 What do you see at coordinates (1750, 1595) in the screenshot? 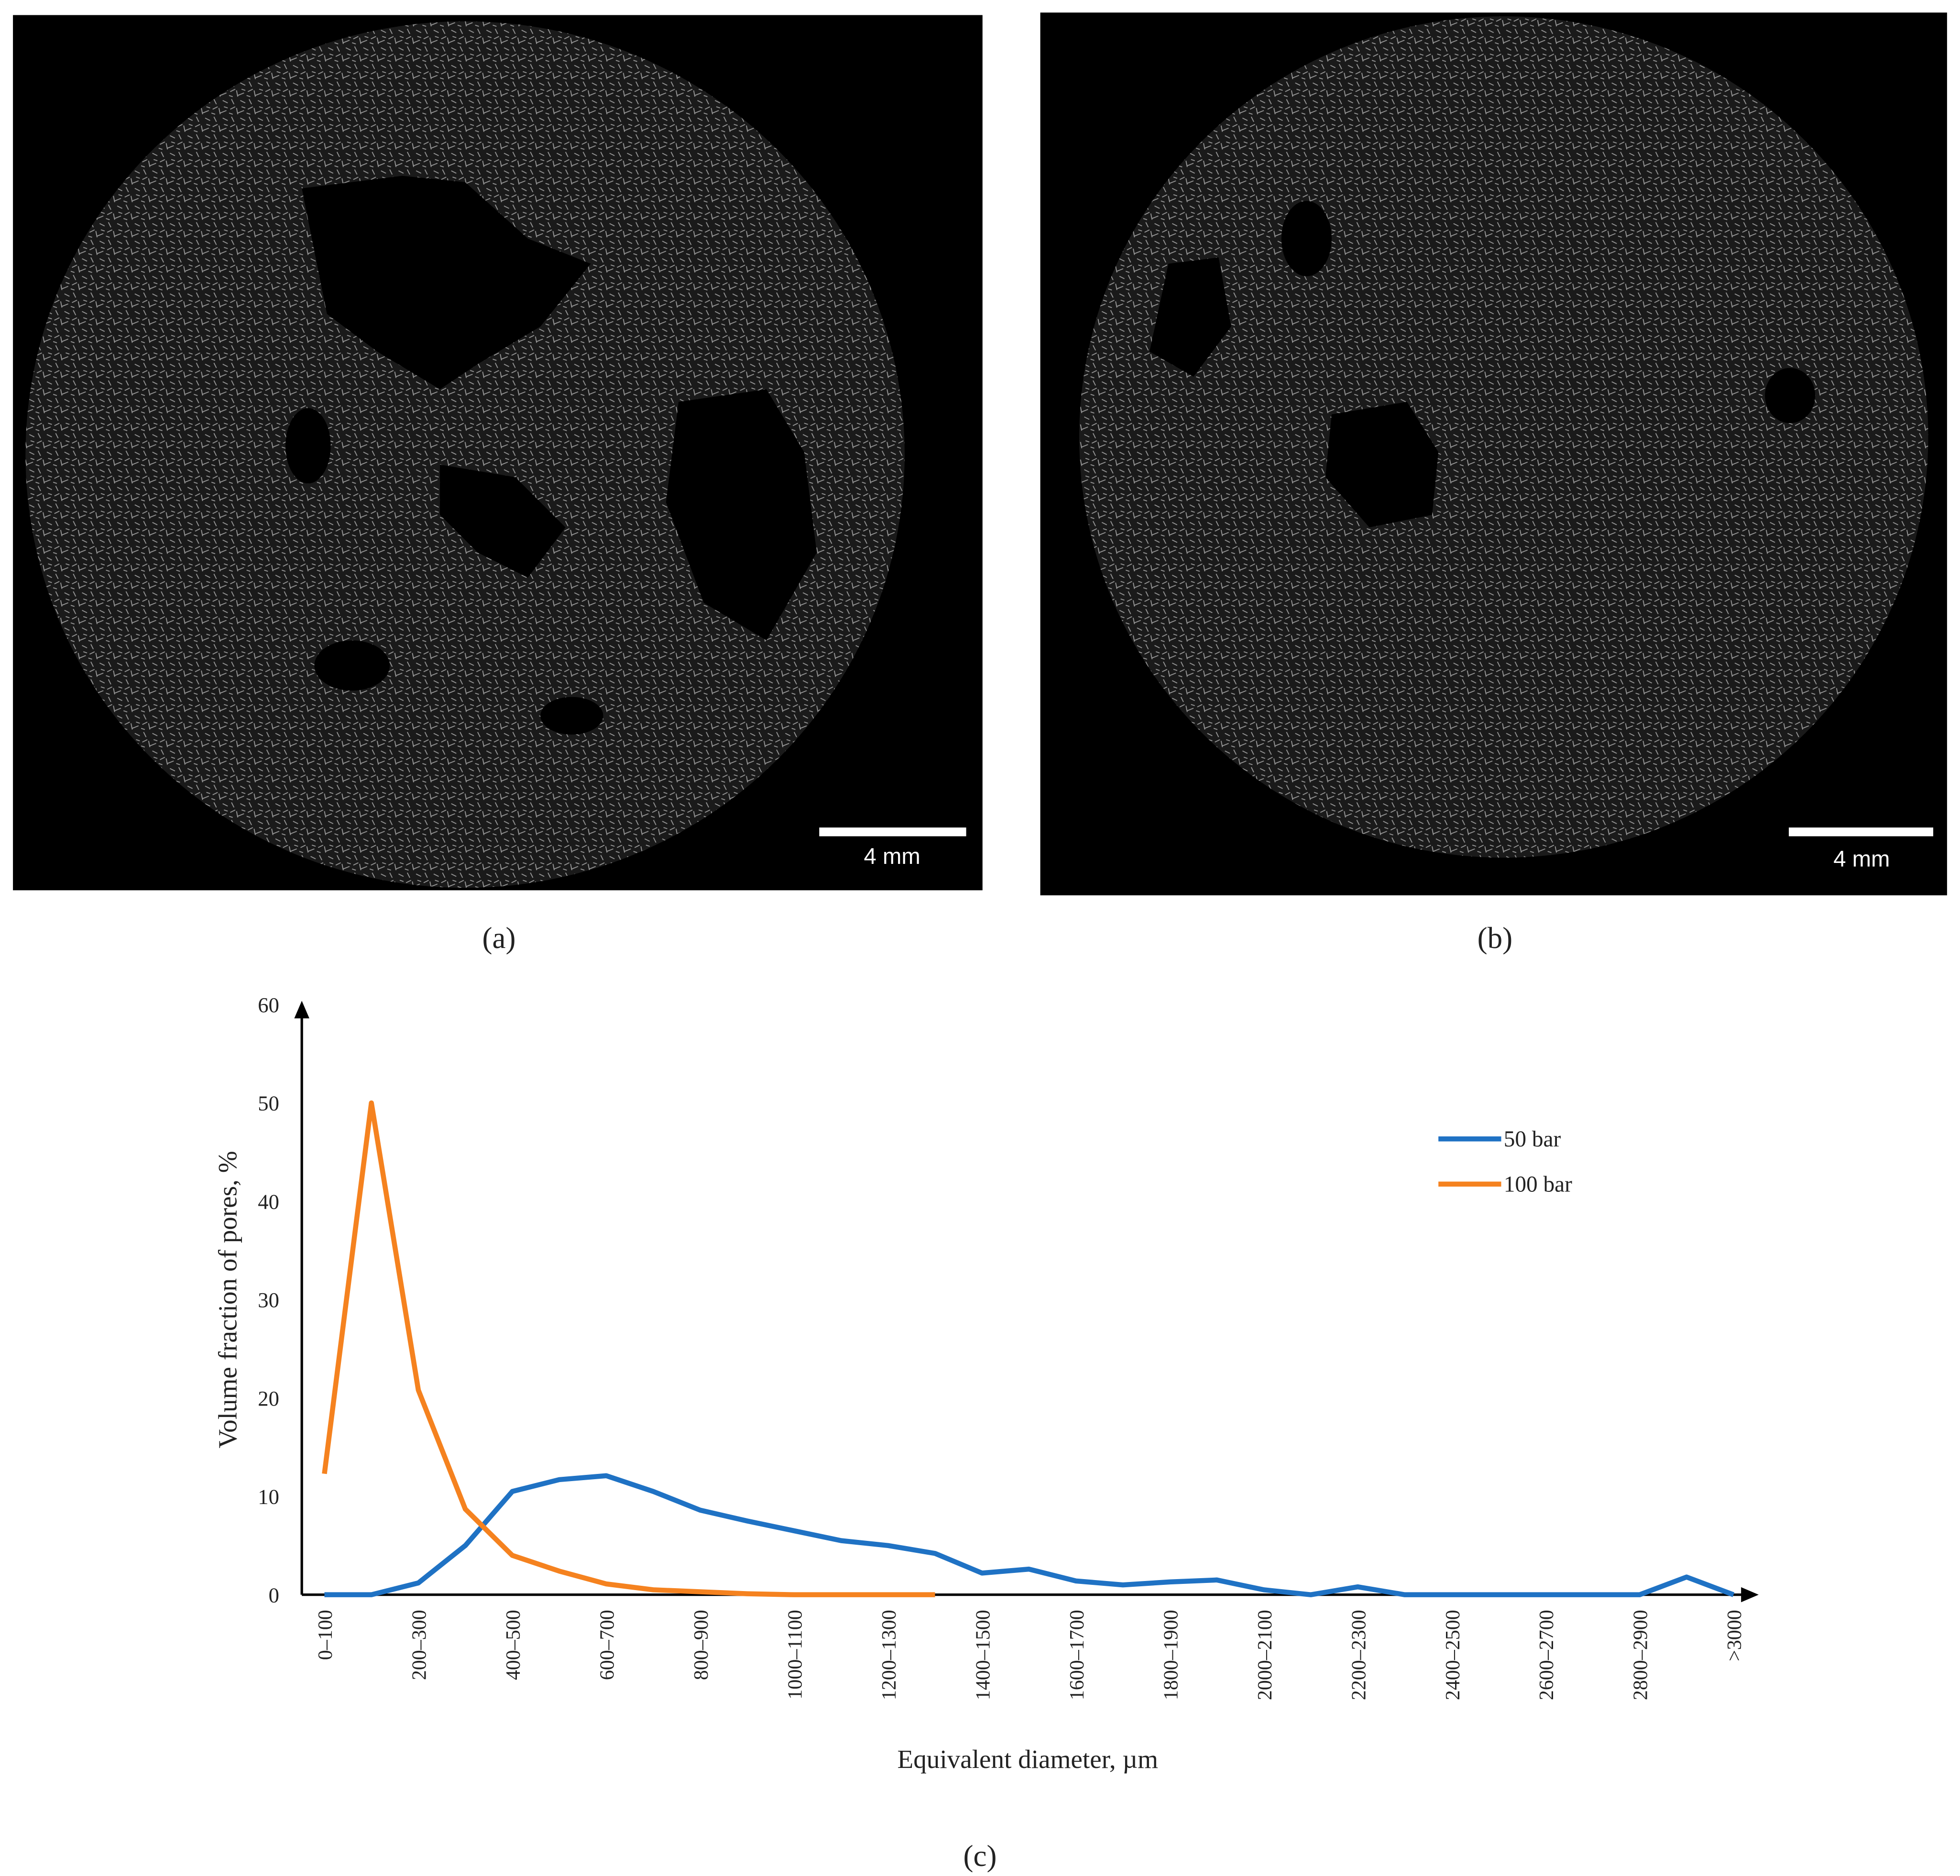
I see `x-axis-arrow` at bounding box center [1750, 1595].